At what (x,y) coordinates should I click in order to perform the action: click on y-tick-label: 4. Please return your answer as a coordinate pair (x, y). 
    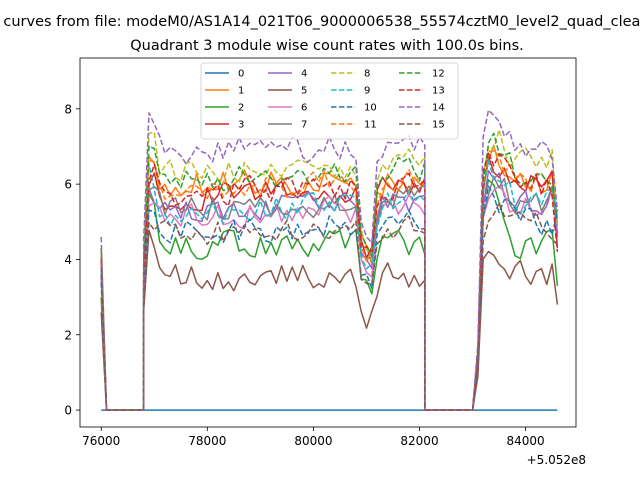
    Looking at the image, I should click on (68, 260).